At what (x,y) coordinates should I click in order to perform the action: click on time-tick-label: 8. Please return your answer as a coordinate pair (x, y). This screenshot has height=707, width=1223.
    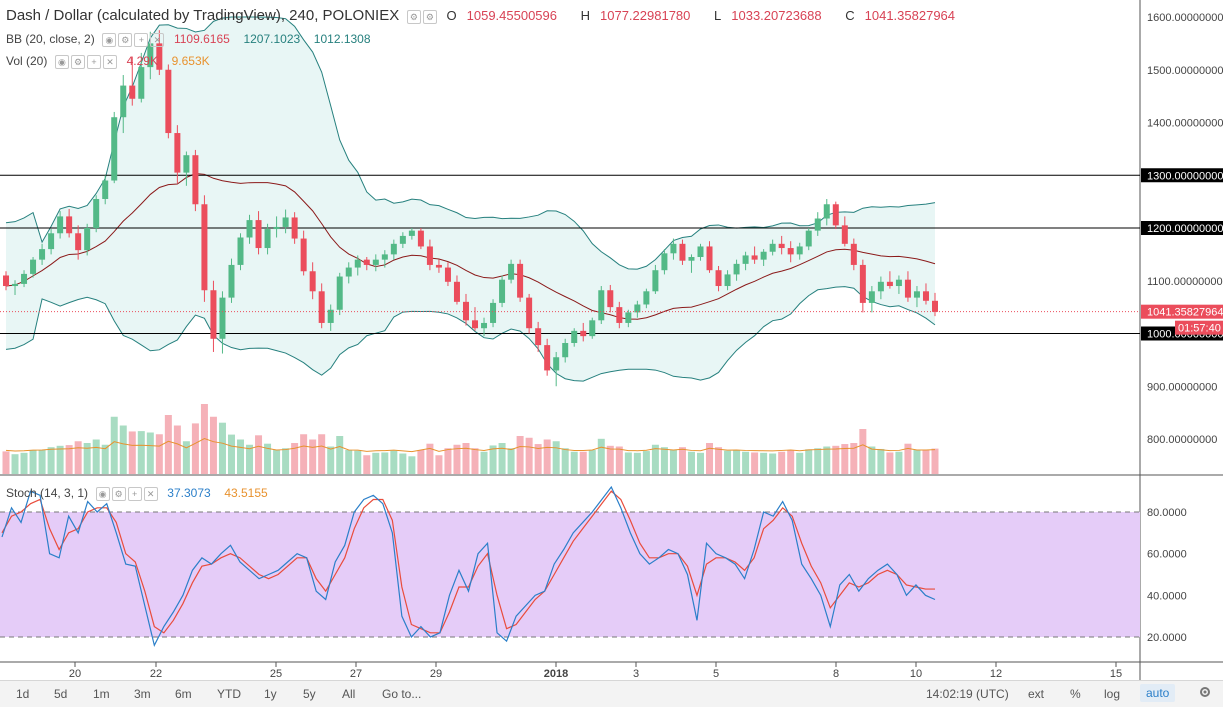
    Looking at the image, I should click on (836, 674).